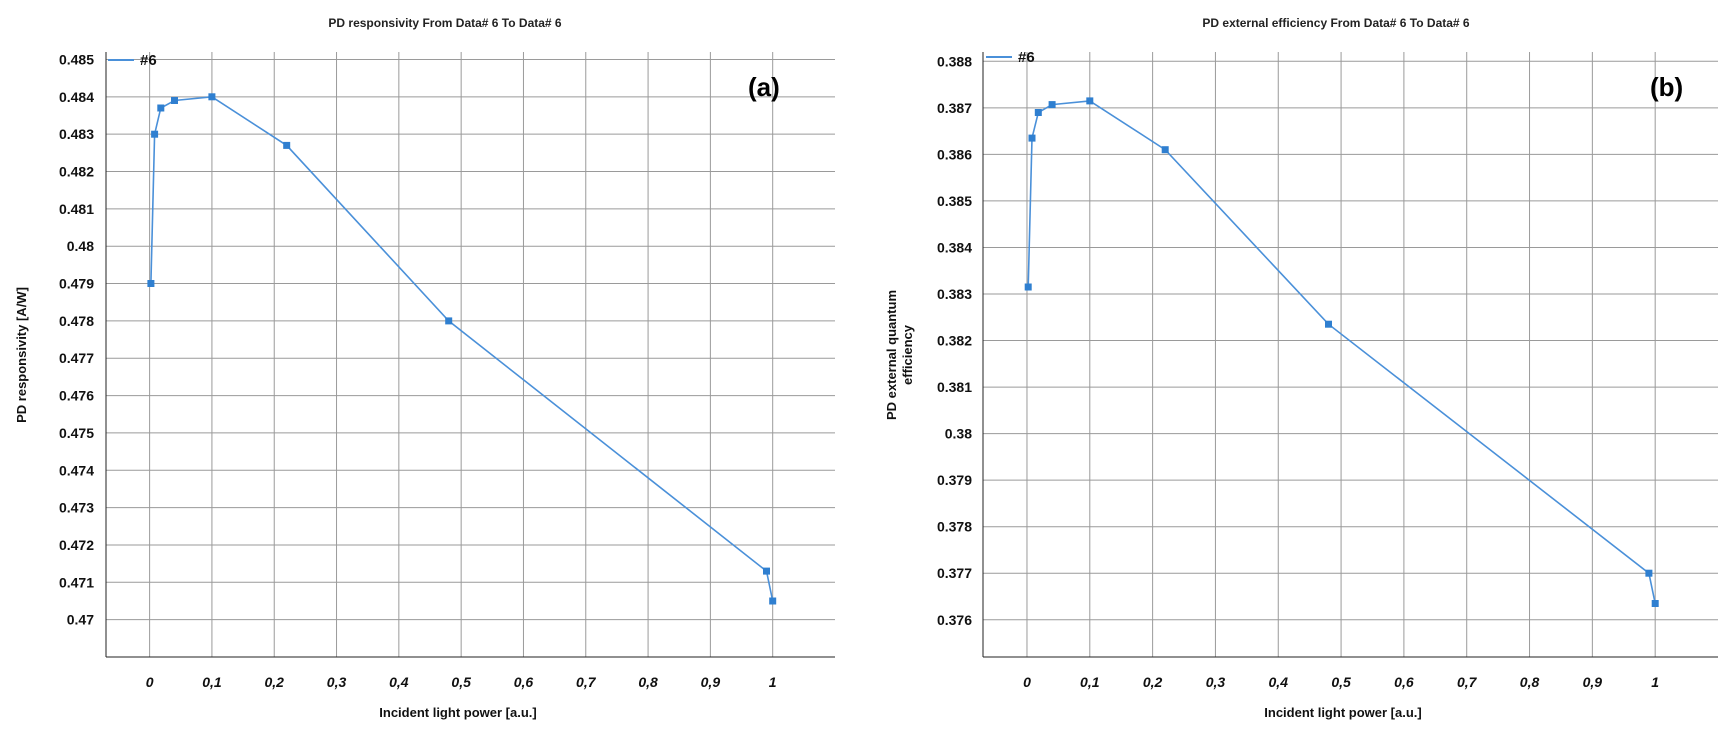  I want to click on y-tick-label: 0.482, so click(76, 172).